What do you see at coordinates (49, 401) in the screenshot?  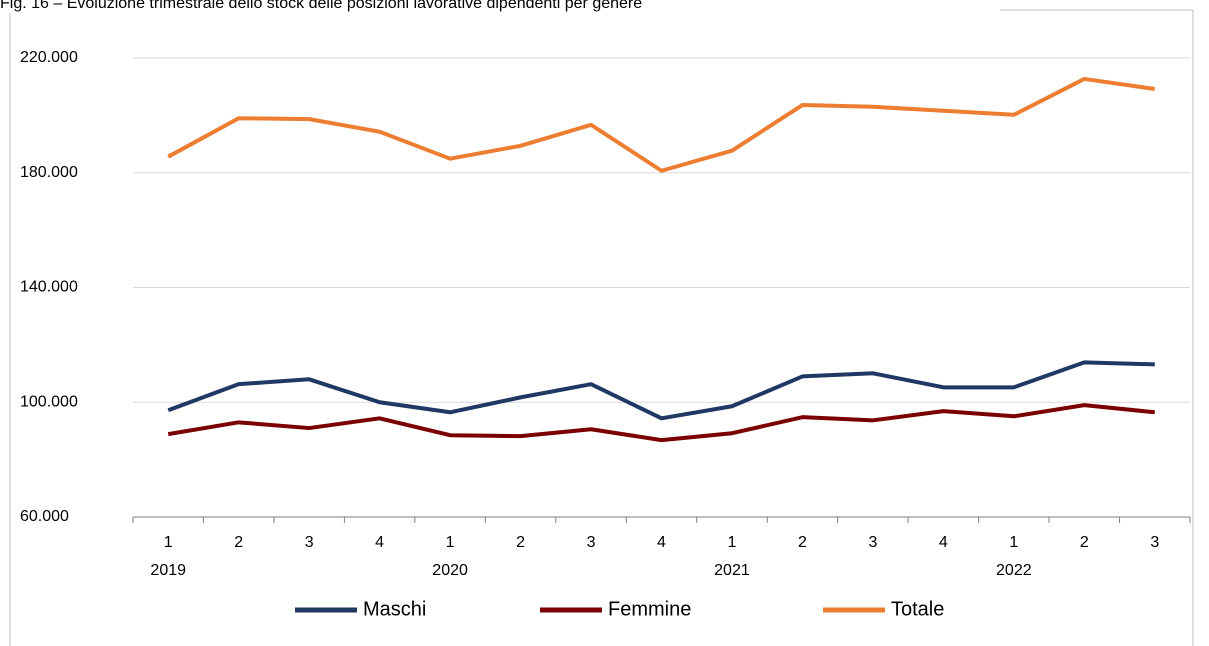 I see `y-tick-label: 100.000` at bounding box center [49, 401].